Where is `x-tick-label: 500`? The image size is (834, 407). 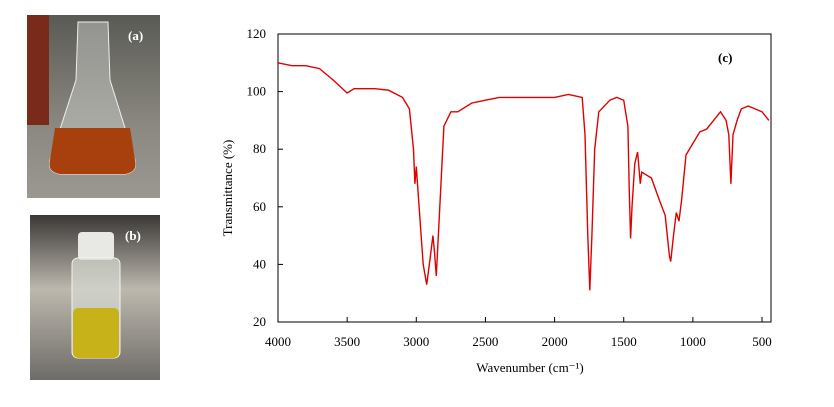
x-tick-label: 500 is located at coordinates (762, 341).